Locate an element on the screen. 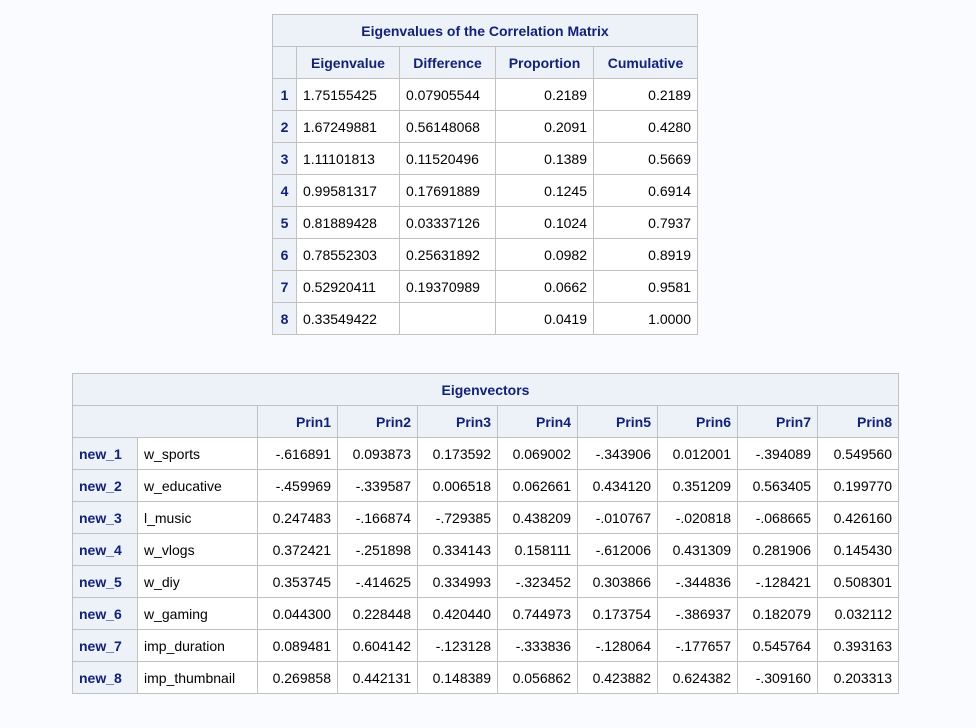 This screenshot has width=976, height=728. loading-cell: 0.173754 is located at coordinates (617, 613).